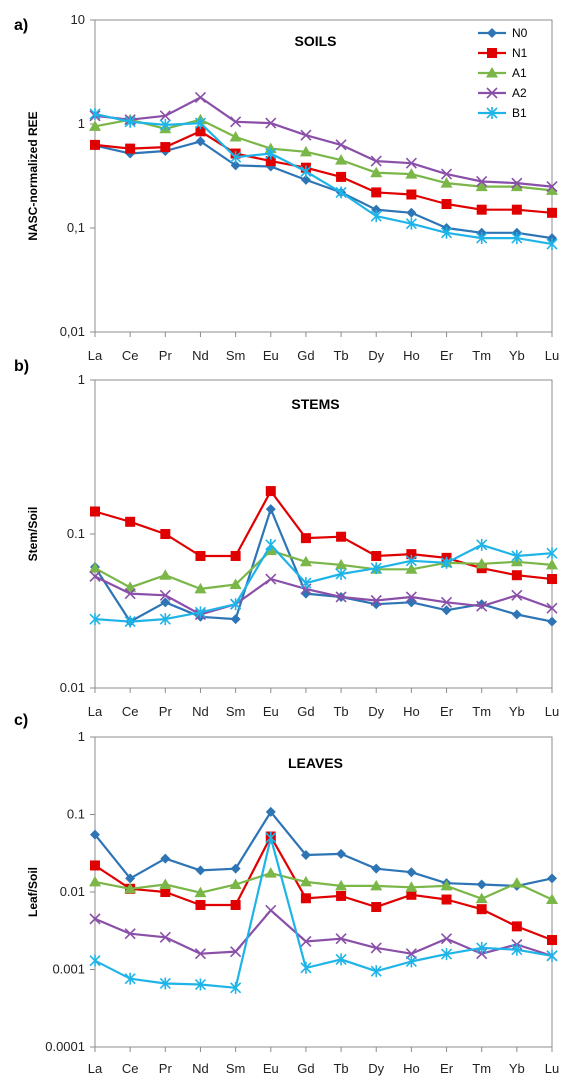 The width and height of the screenshot is (563, 1077). I want to click on y-axis-label: Leaf/Soil, so click(33, 892).